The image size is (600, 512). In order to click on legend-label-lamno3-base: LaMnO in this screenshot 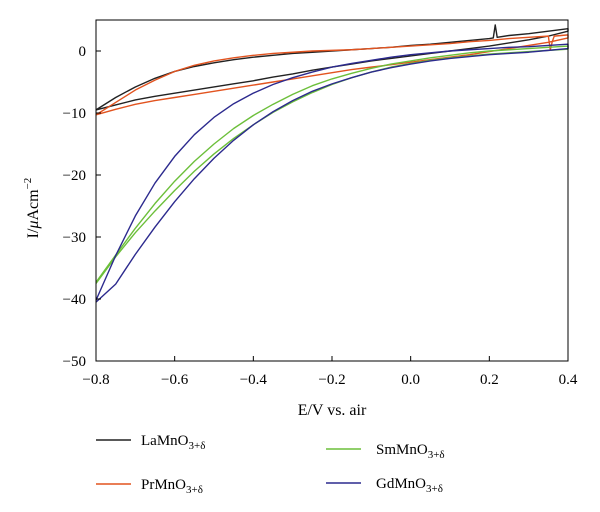, I will do `click(165, 441)`.